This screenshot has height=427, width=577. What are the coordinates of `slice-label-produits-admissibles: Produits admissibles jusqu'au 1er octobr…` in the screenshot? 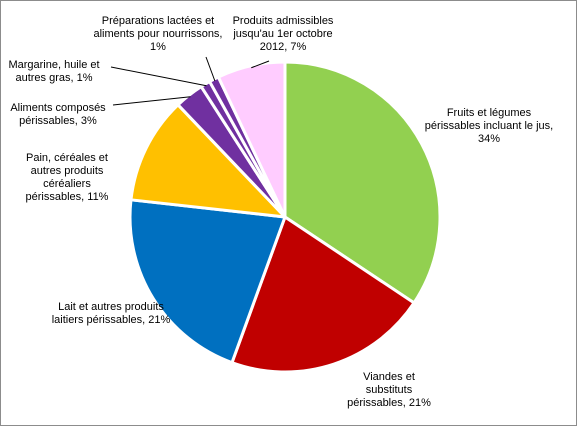 It's located at (283, 34).